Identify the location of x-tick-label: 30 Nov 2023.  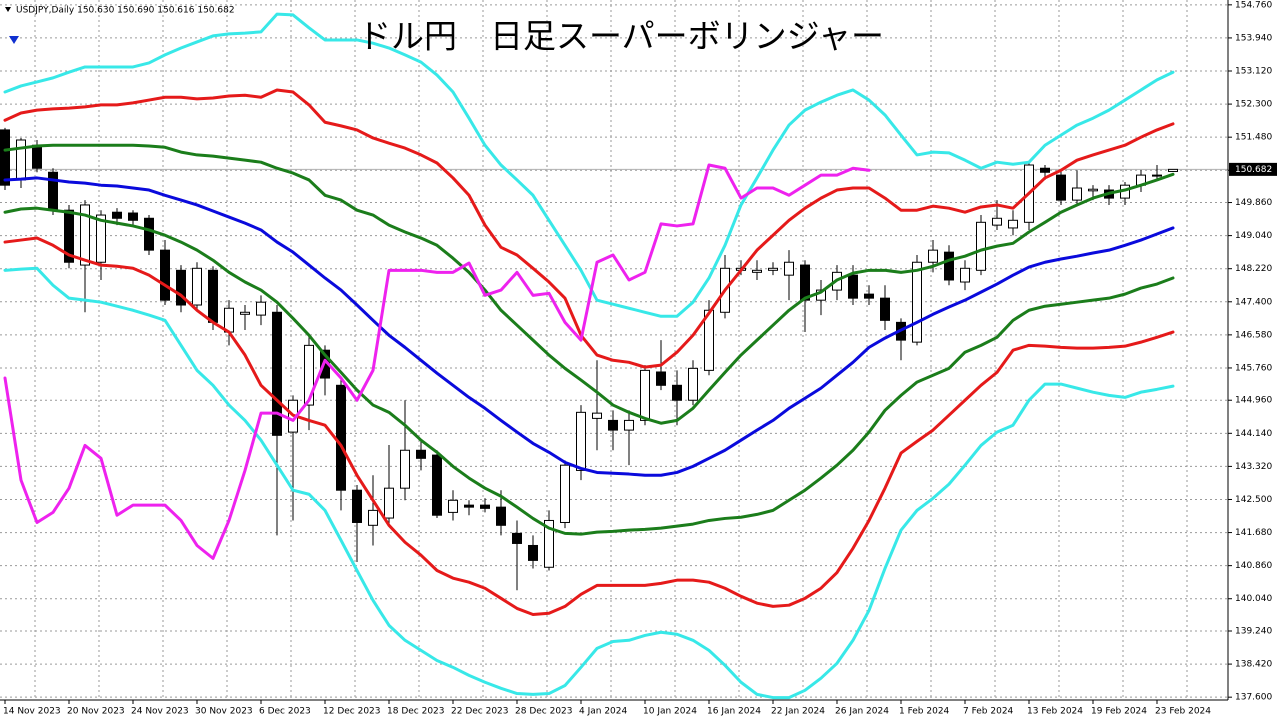
(224, 712).